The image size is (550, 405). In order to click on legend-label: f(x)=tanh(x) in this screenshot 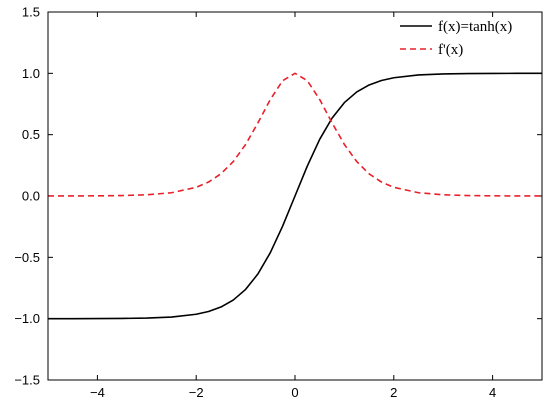, I will do `click(475, 27)`.